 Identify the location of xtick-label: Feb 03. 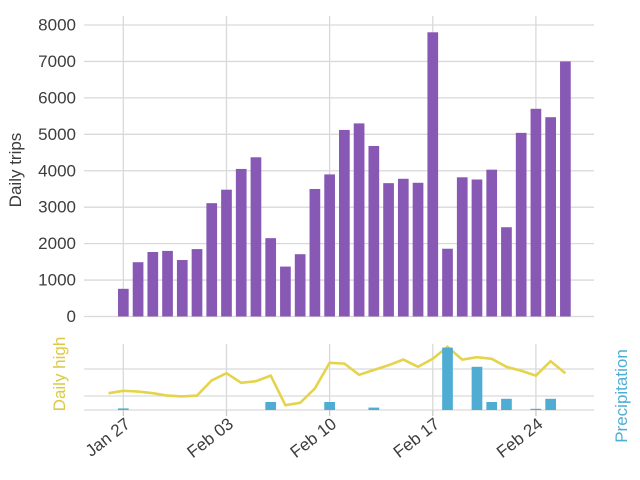
(210, 438).